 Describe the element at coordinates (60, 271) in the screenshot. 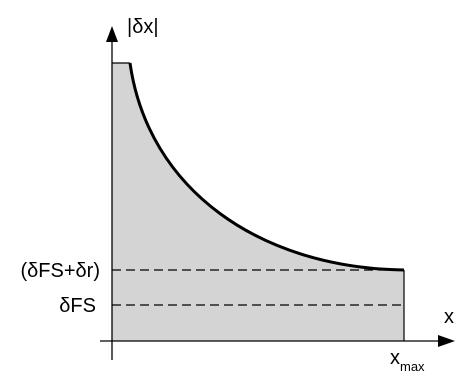

I see `level-label-upper: (δFS+δr)` at that location.